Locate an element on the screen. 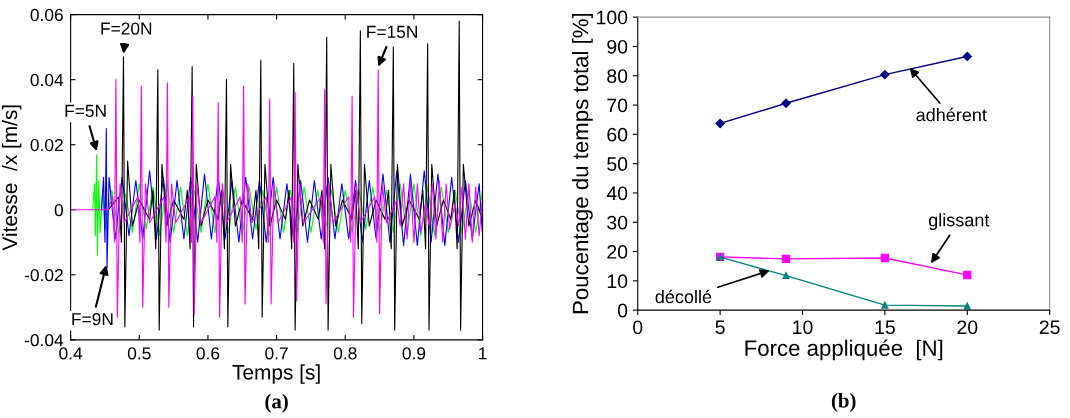  x-tick-label: 0.9 is located at coordinates (414, 353).